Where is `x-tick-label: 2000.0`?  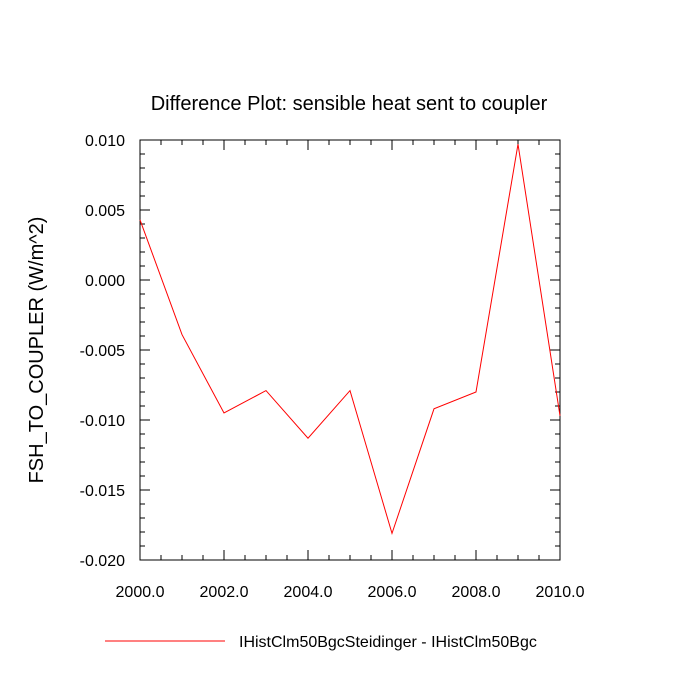
x-tick-label: 2000.0 is located at coordinates (140, 592).